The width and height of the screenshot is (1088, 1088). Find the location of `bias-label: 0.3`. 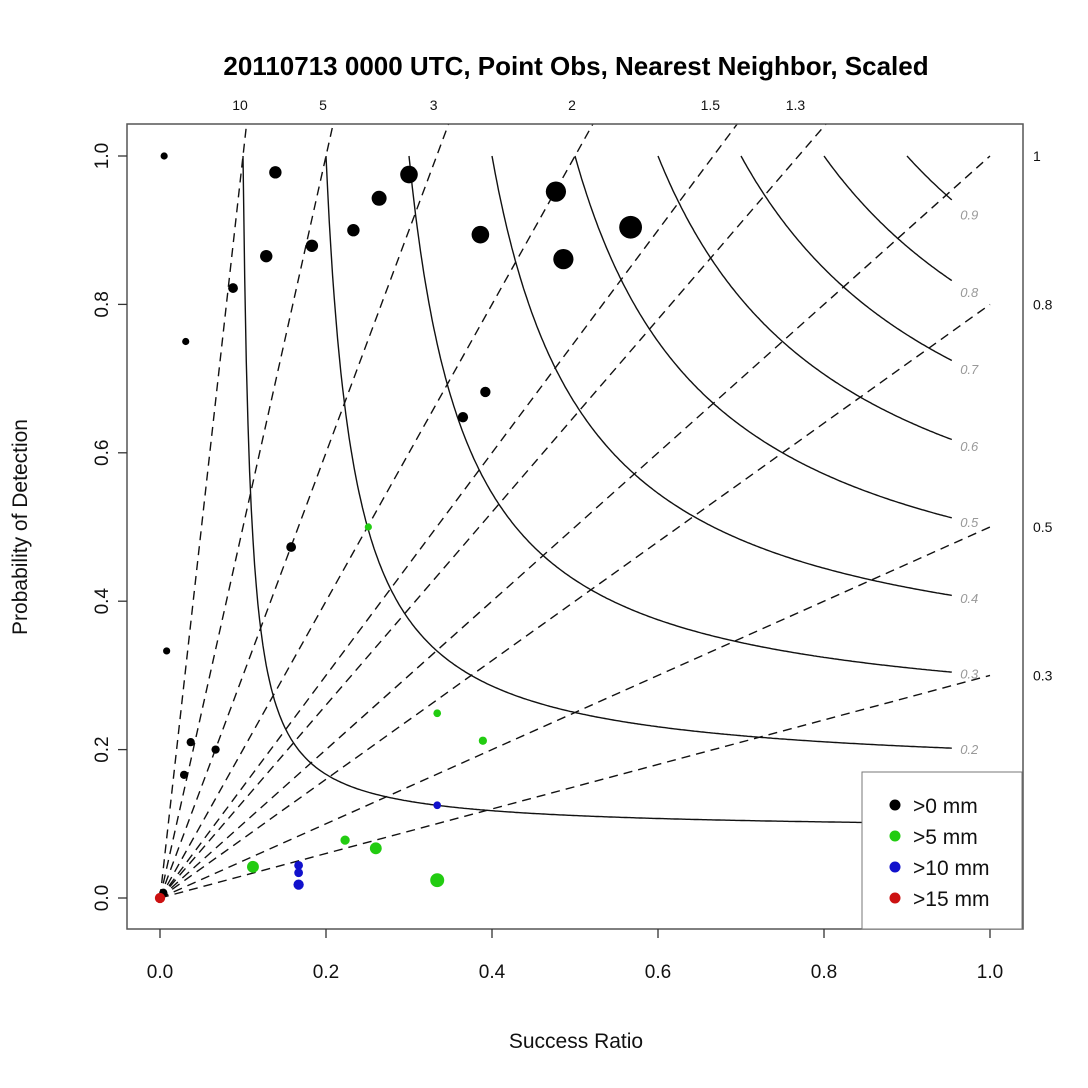

bias-label: 0.3 is located at coordinates (1043, 675).